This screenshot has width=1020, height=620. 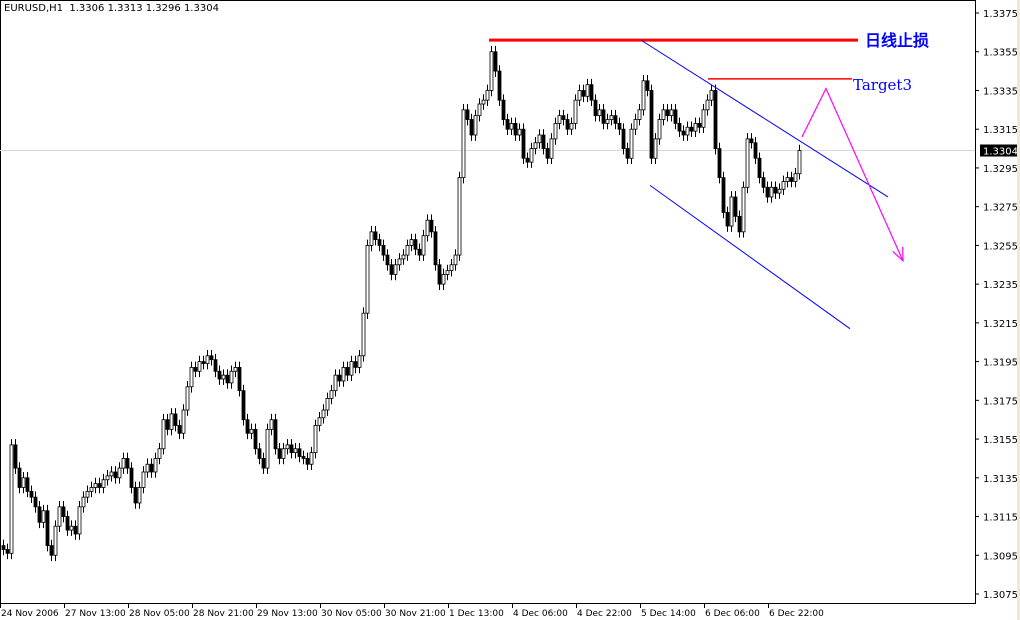 I want to click on y-tick-label: 1.3335, so click(x=1000, y=91).